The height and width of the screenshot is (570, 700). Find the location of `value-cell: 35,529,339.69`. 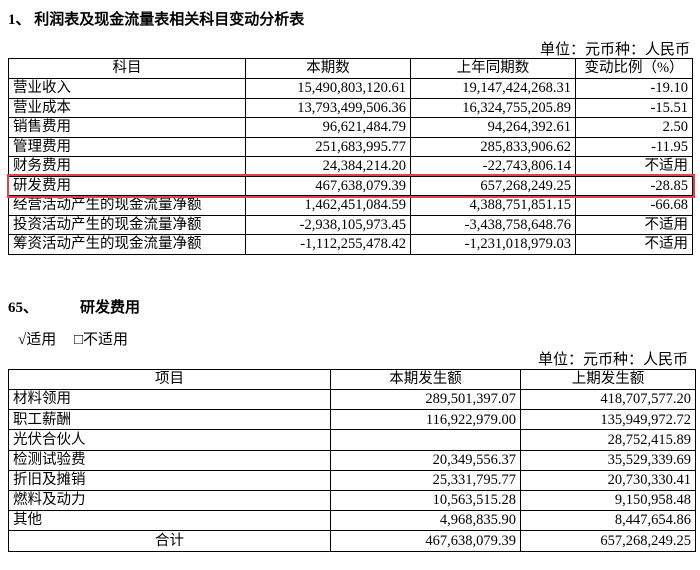

value-cell: 35,529,339.69 is located at coordinates (608, 460).